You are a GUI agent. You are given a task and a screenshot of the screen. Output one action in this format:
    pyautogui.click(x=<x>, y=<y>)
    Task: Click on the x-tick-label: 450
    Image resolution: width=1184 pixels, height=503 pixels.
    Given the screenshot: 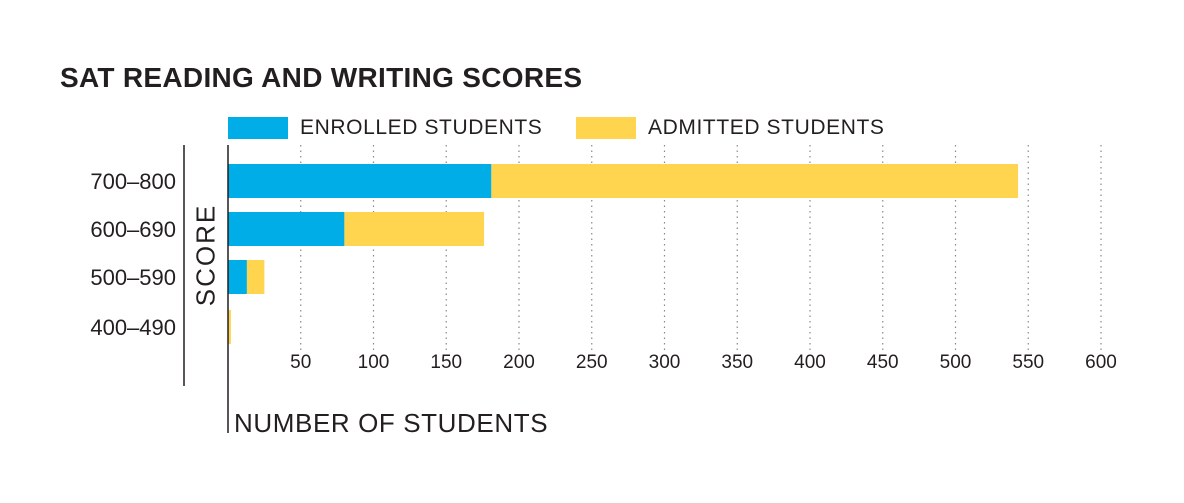 What is the action you would take?
    pyautogui.click(x=883, y=362)
    